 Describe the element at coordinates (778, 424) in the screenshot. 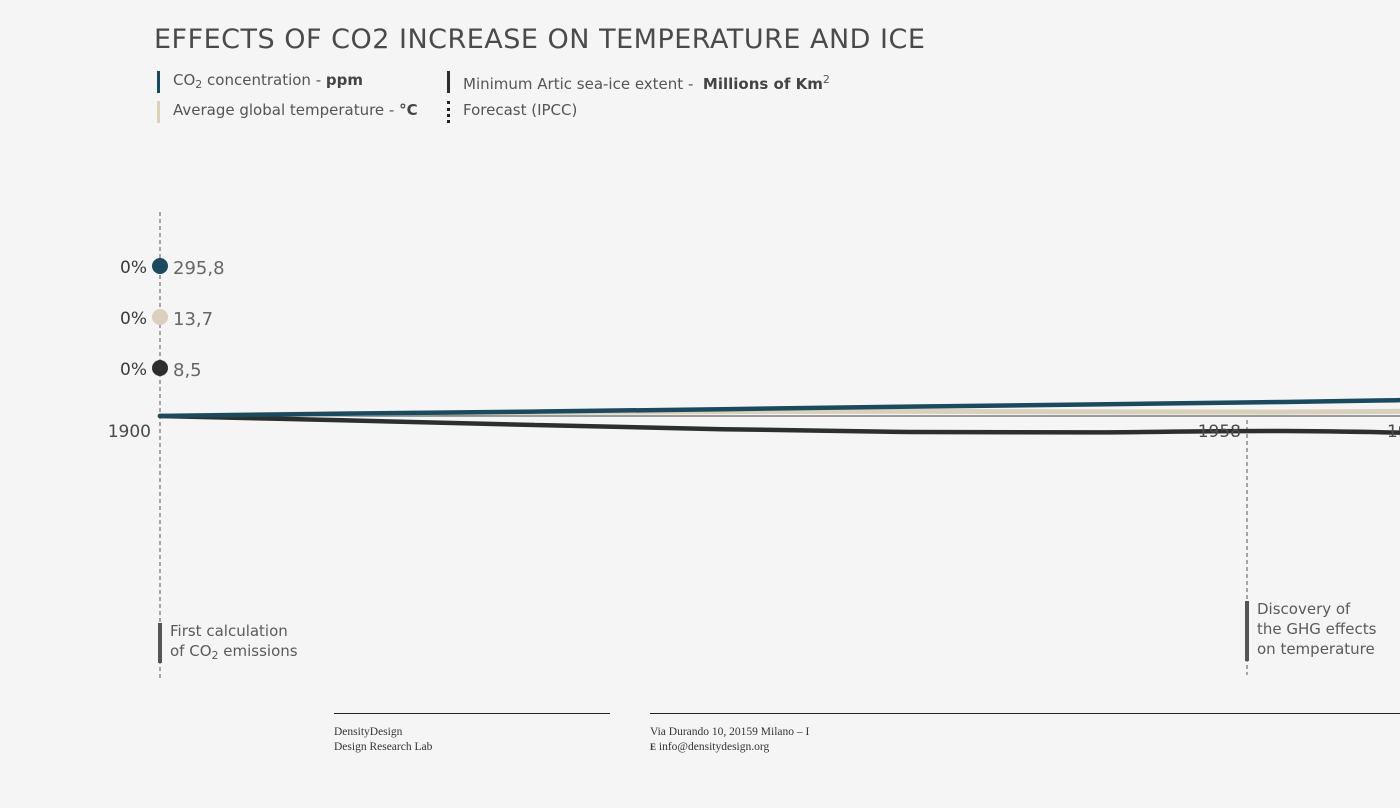

I see `series-line-ice` at that location.